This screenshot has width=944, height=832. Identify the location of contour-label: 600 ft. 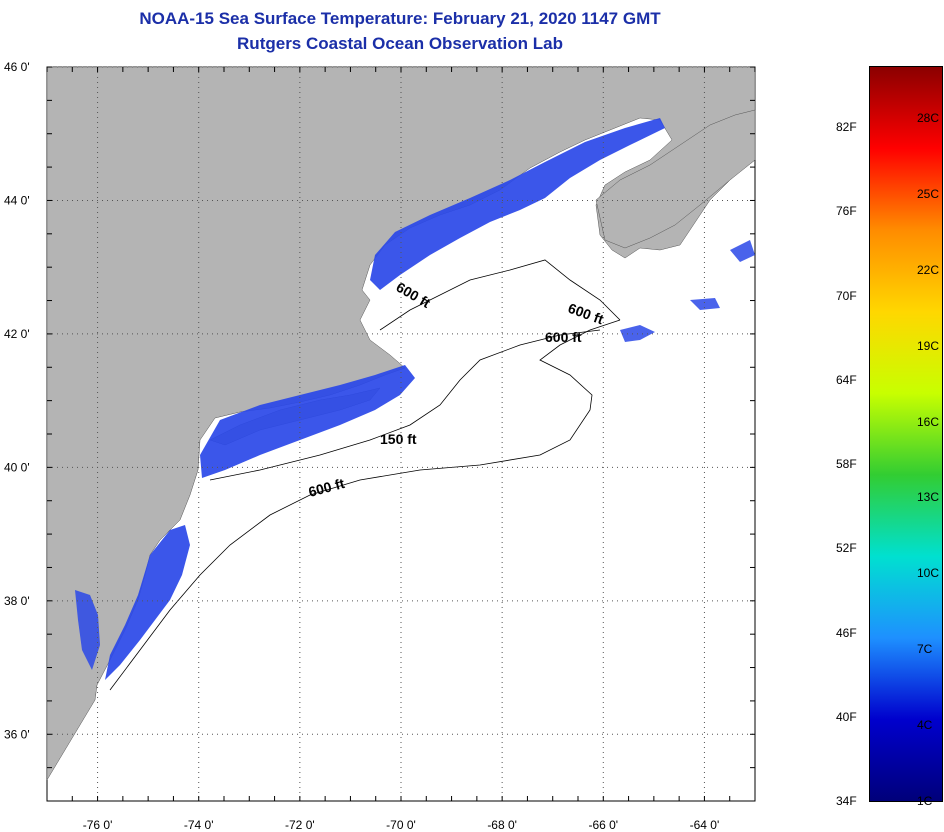
(563, 337).